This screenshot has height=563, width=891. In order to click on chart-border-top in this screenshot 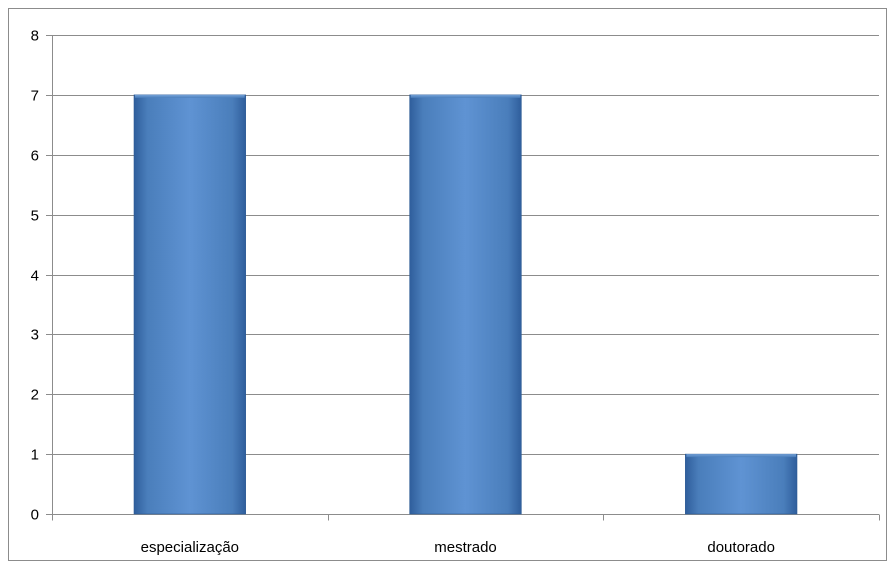, I will do `click(447, 8)`.